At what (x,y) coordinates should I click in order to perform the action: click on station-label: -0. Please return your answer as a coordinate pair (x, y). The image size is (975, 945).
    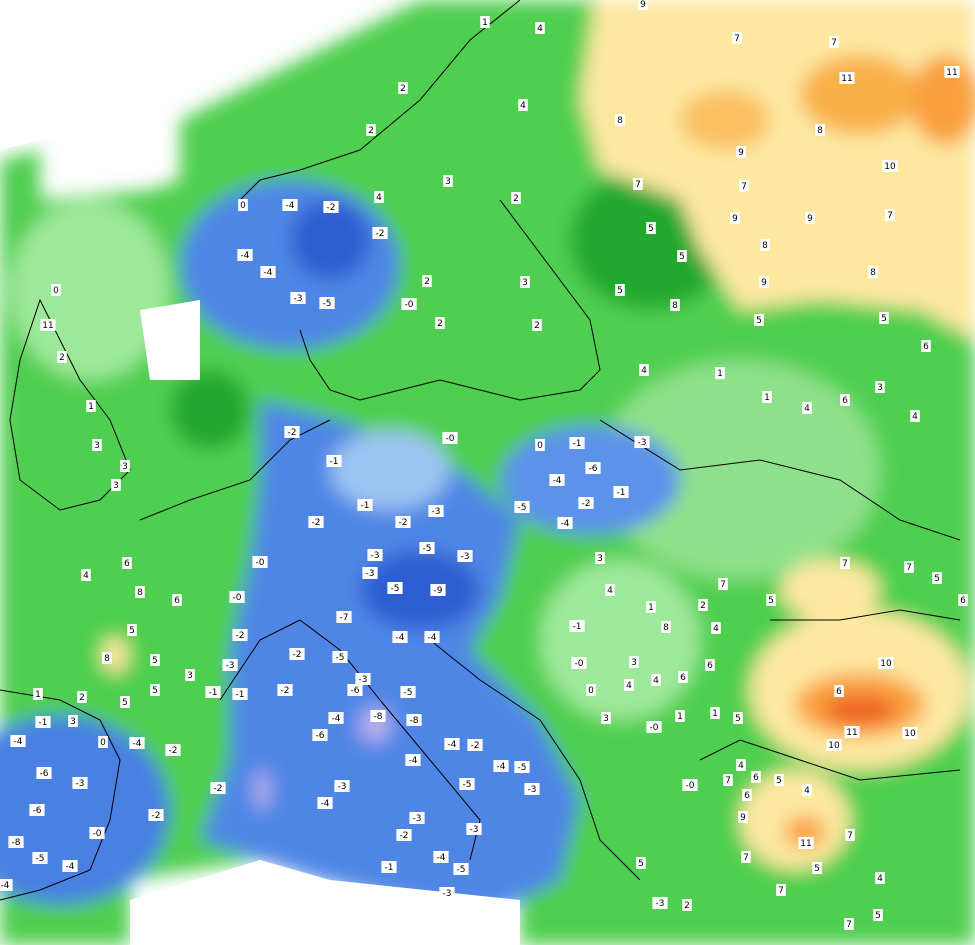
    Looking at the image, I should click on (579, 663).